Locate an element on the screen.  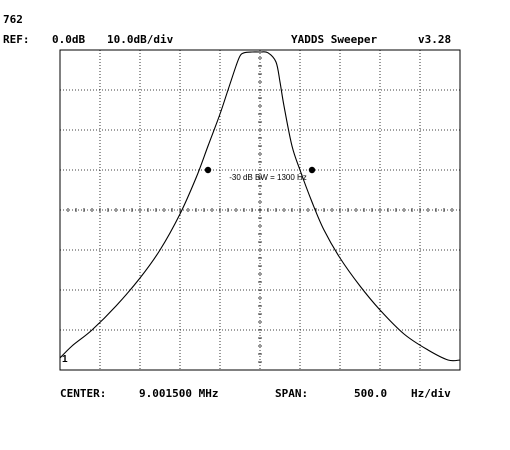
trace-number-label: 1 is located at coordinates (65, 359).